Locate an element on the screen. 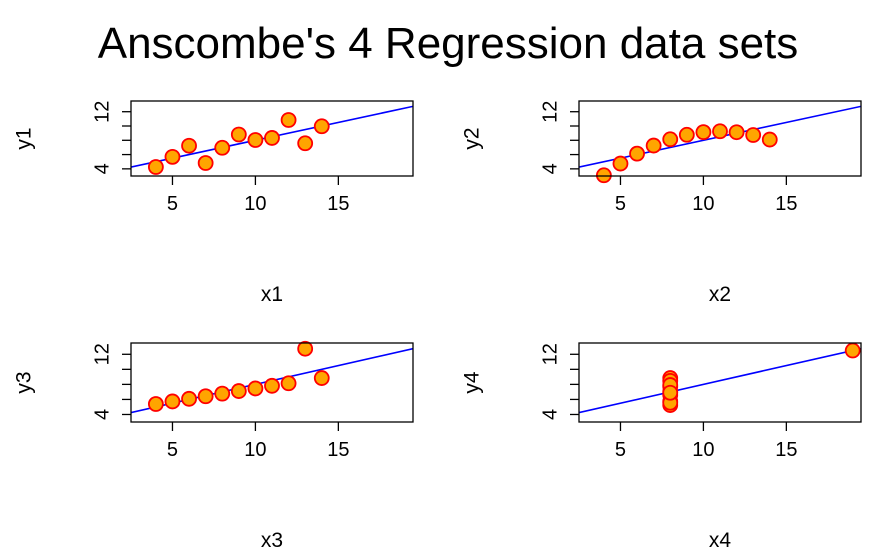 Image resolution: width=896 pixels, height=553 pixels. y-axis-title-2: y2 is located at coordinates (472, 138).